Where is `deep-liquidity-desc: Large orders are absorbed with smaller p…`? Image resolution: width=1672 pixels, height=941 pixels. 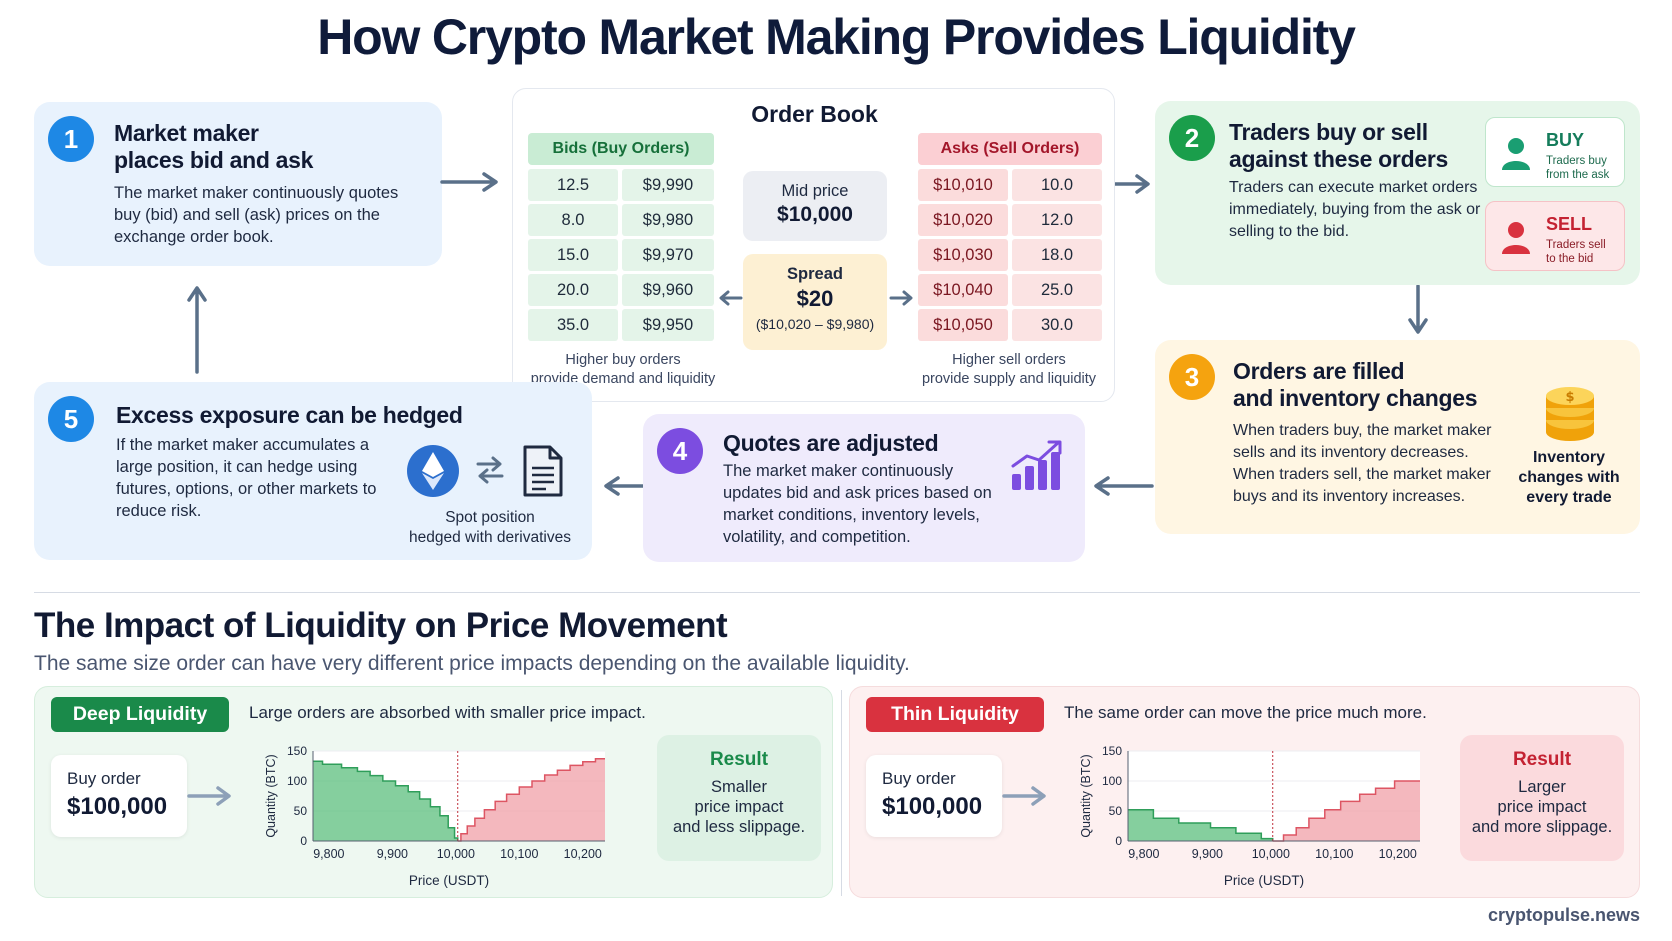 deep-liquidity-desc: Large orders are absorbed with smaller p… is located at coordinates (447, 712).